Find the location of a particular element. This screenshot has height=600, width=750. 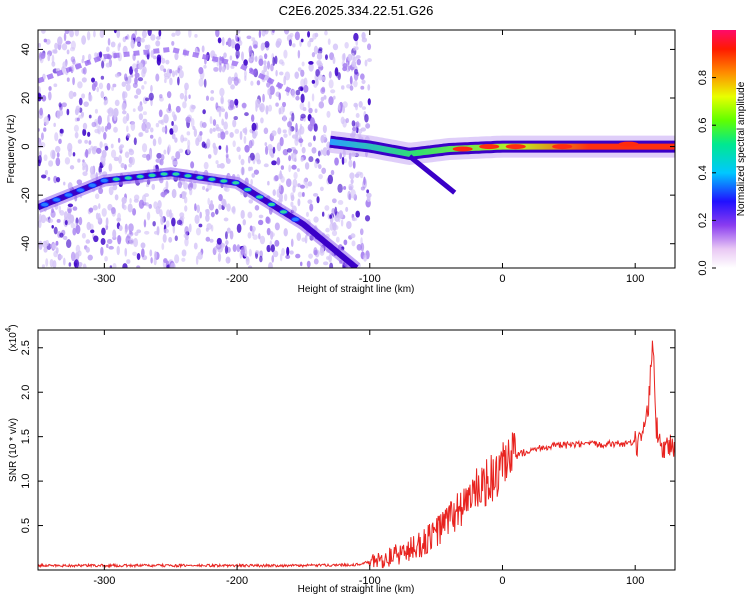

x-tick-label: -200 is located at coordinates (237, 581).